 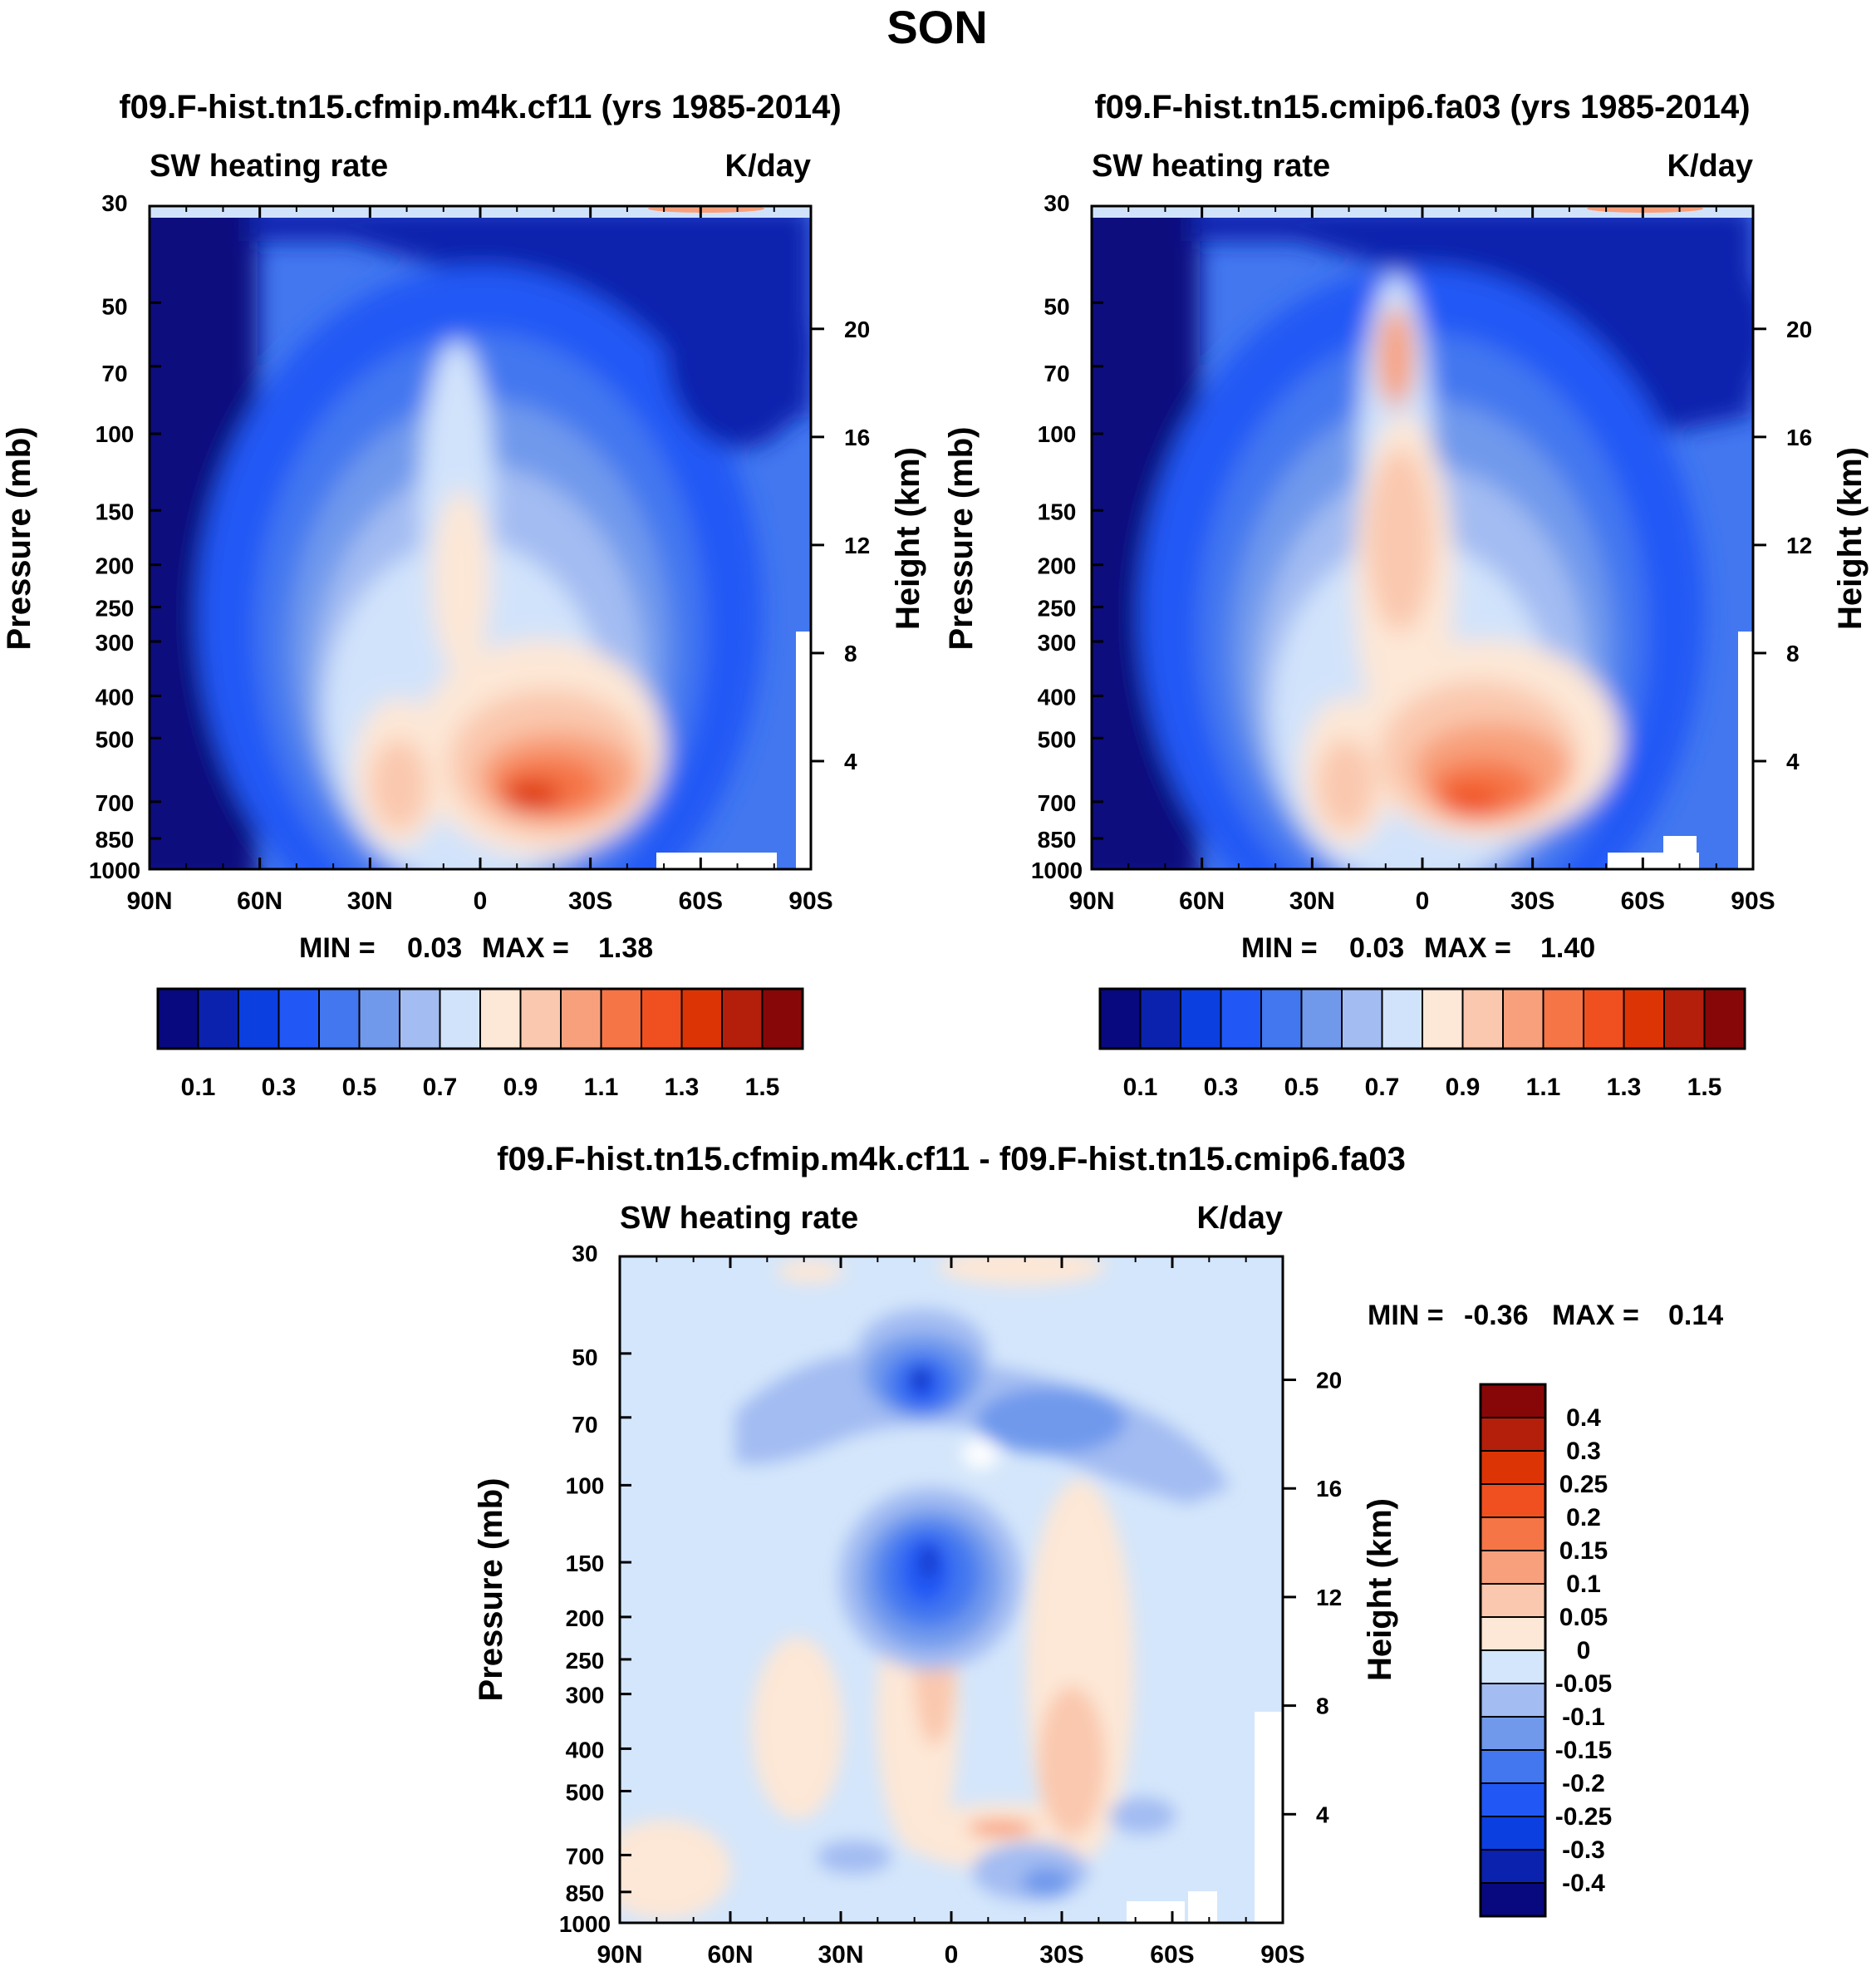 What do you see at coordinates (1376, 948) in the screenshot?
I see `panel-2-min-value: 0.03` at bounding box center [1376, 948].